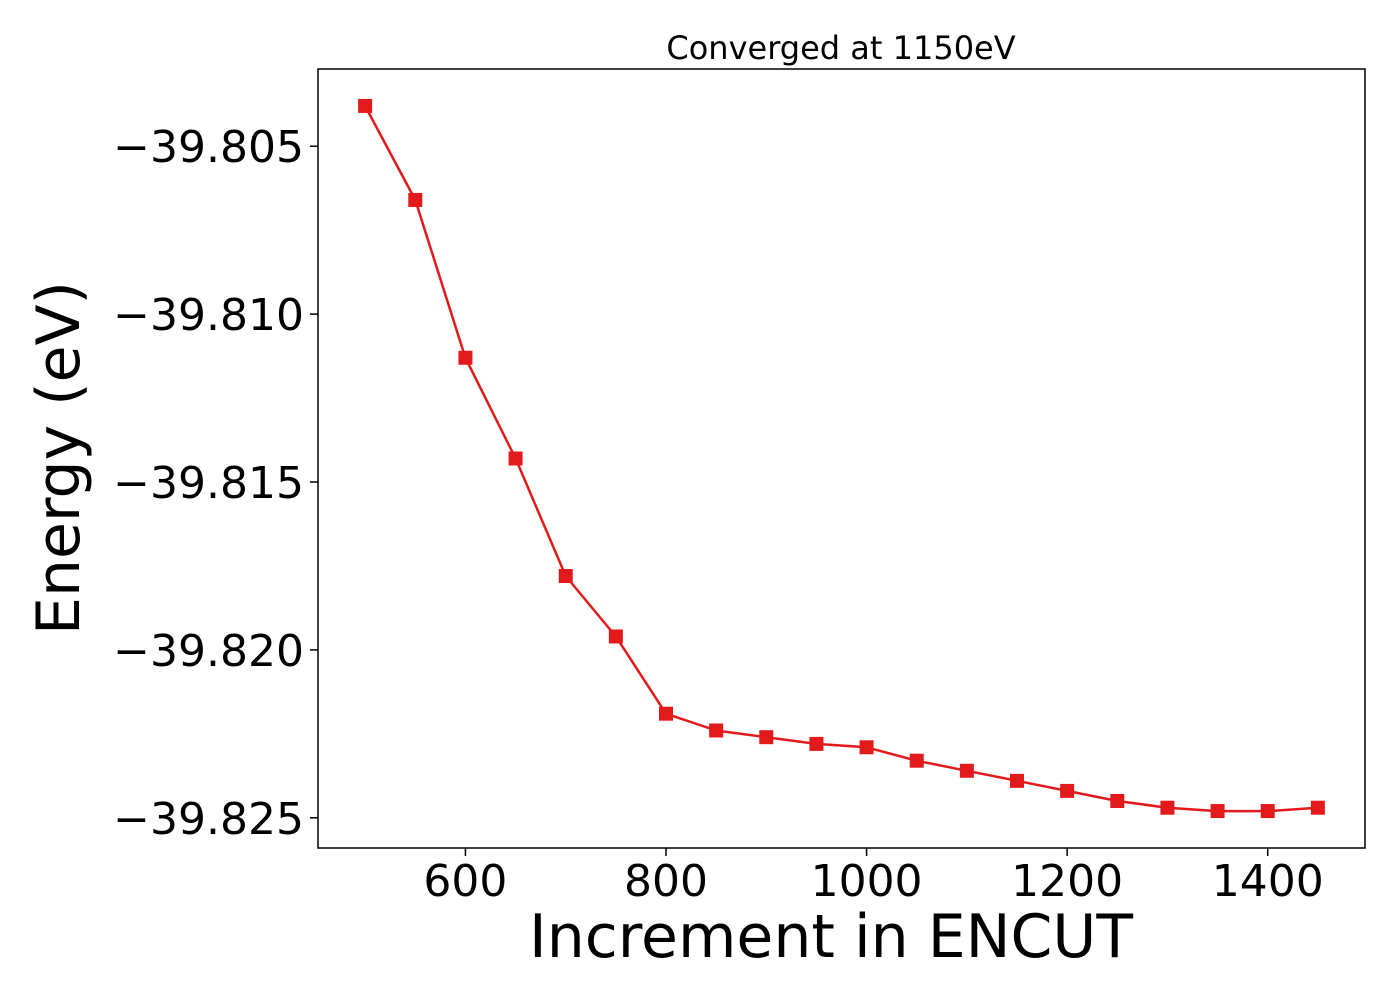  Describe the element at coordinates (1268, 881) in the screenshot. I see `x-tick-label: 1400` at that location.